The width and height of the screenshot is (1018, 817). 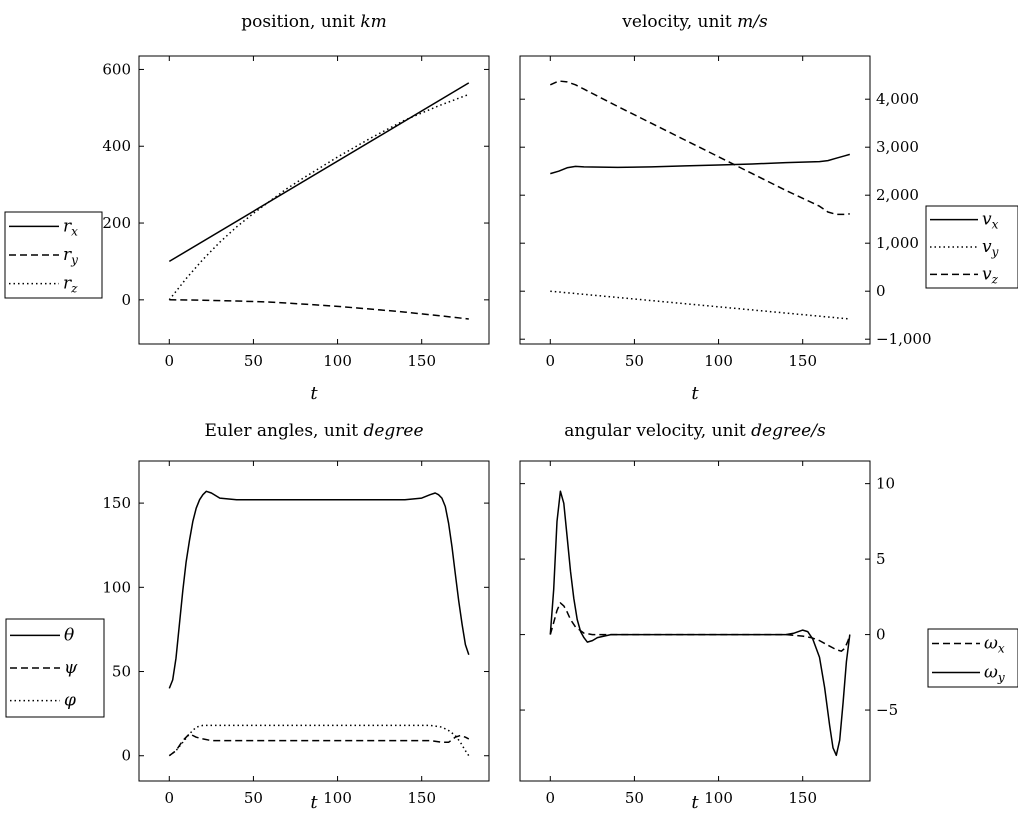 I want to click on panel-title-text: Euler angles, unit, so click(x=283, y=431).